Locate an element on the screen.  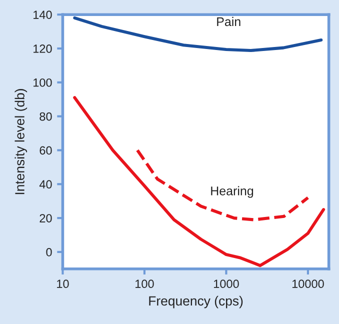
y-tick-label: 80 is located at coordinates (46, 116).